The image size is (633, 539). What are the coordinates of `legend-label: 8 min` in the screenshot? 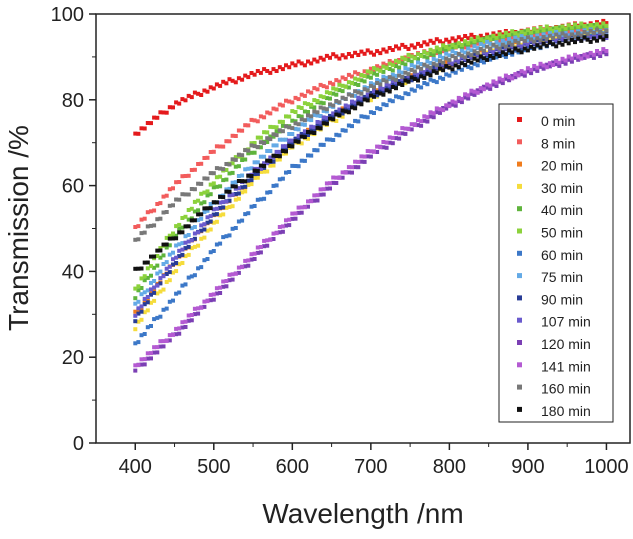 It's located at (558, 143).